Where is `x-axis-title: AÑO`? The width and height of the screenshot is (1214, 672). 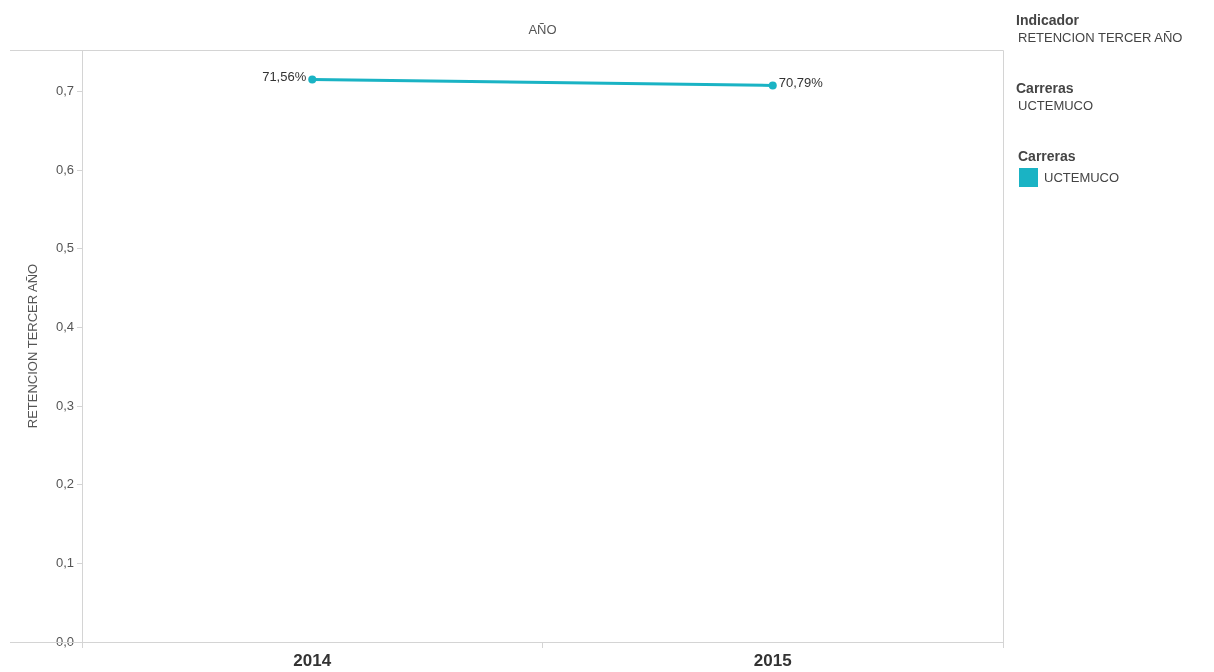 x-axis-title: AÑO is located at coordinates (542, 29).